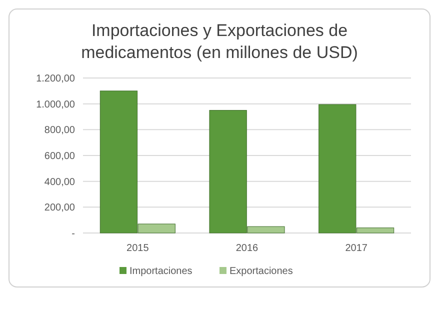  What do you see at coordinates (219, 41) in the screenshot?
I see `chart-title: Importaciones y Exportaciones de medicamentos (en millones de USD)` at bounding box center [219, 41].